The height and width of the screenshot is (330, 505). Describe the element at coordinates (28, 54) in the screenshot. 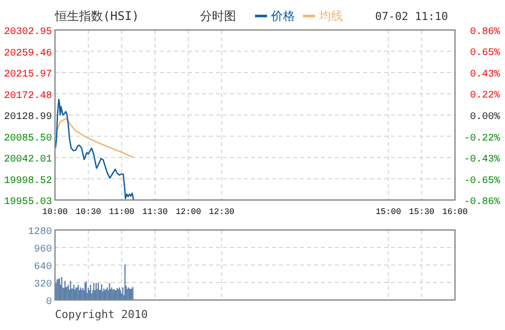

I see `y-tick-label: 20259.46` at that location.